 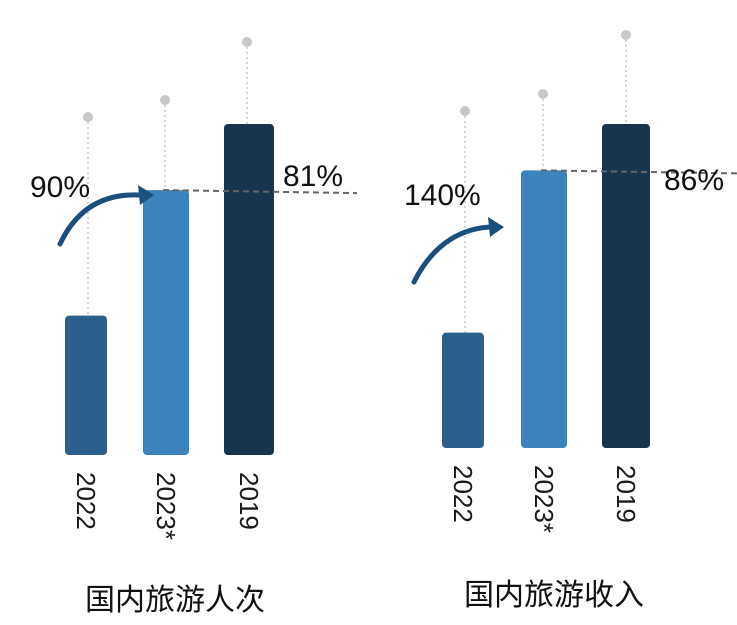 I want to click on ratio-label: 81%, so click(x=313, y=176).